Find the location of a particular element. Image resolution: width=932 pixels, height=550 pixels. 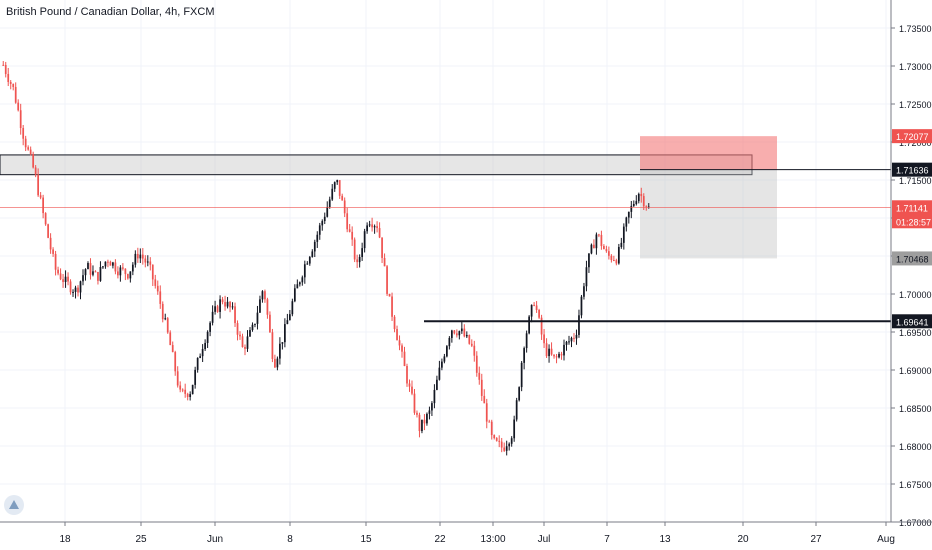

y-tick-label: 1.67500 is located at coordinates (915, 485).